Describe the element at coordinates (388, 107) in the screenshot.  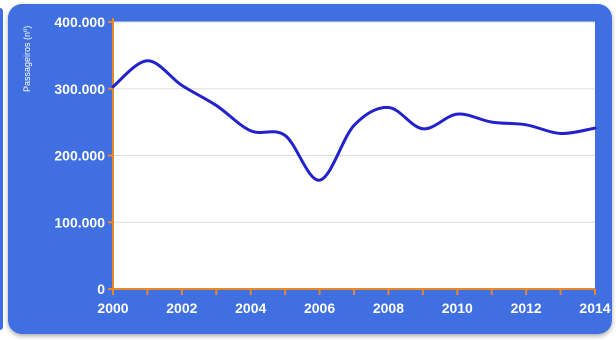
I see `data-point-2008` at that location.